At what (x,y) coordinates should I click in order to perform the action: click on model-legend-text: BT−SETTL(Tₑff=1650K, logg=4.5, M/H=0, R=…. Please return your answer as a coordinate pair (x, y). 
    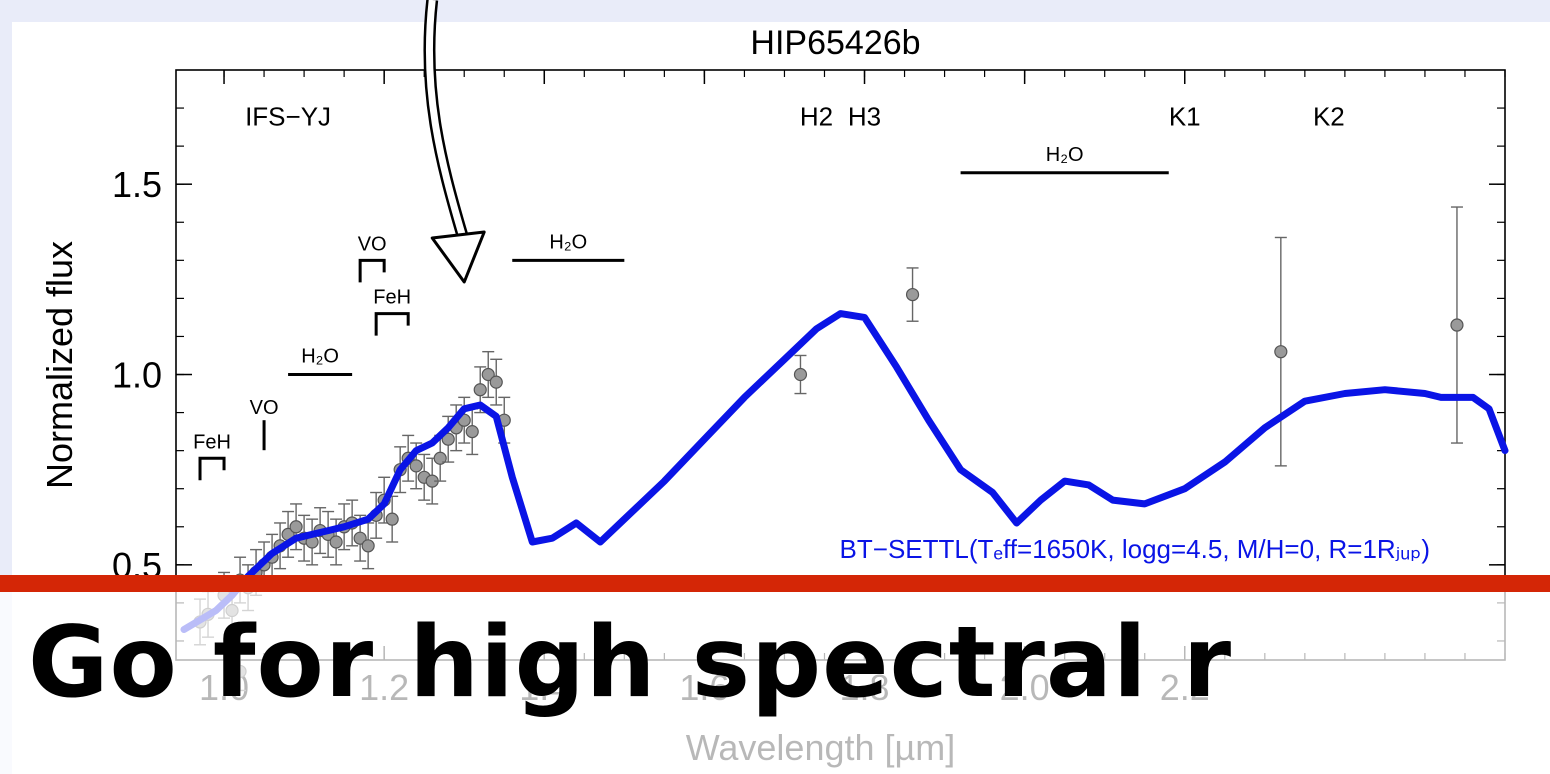
    Looking at the image, I should click on (1135, 549).